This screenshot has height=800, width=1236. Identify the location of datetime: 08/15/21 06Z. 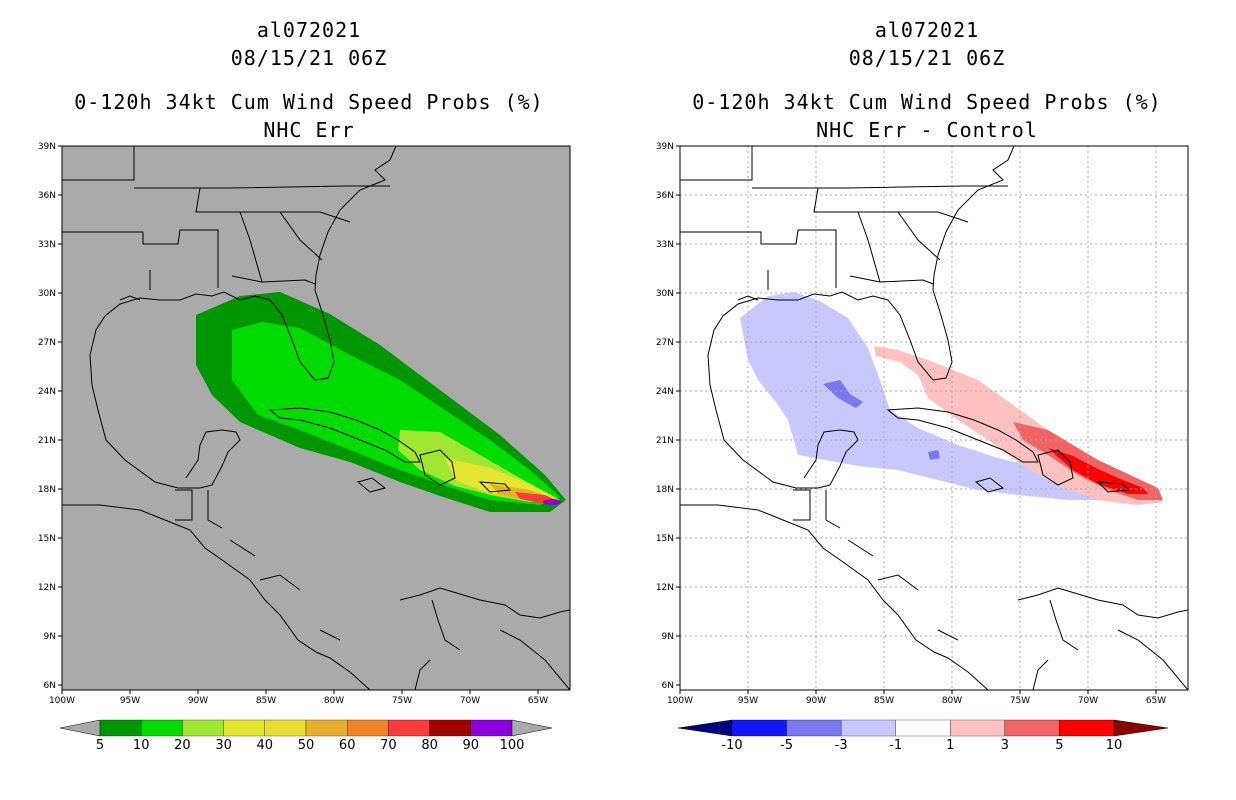
(309, 58).